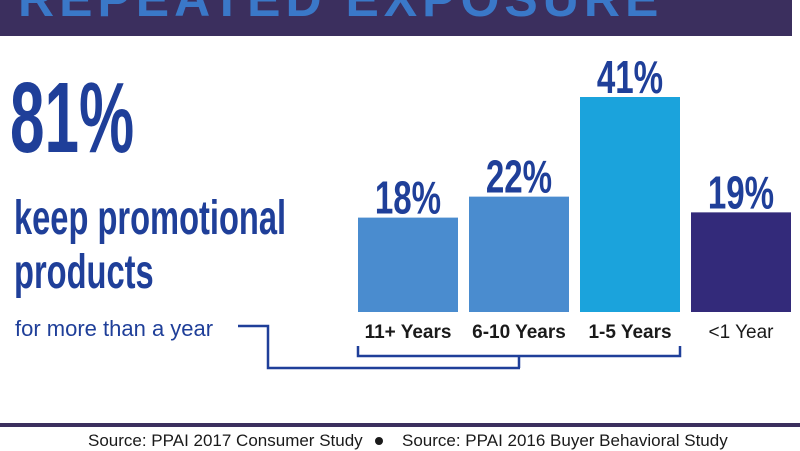 The image size is (800, 451). Describe the element at coordinates (114, 328) in the screenshot. I see `headline-subline: for more than a year` at that location.